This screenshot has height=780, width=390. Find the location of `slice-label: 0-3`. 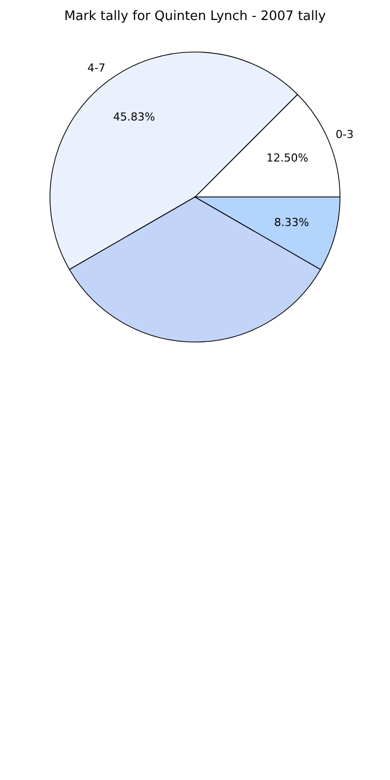

slice-label: 0-3 is located at coordinates (345, 135).